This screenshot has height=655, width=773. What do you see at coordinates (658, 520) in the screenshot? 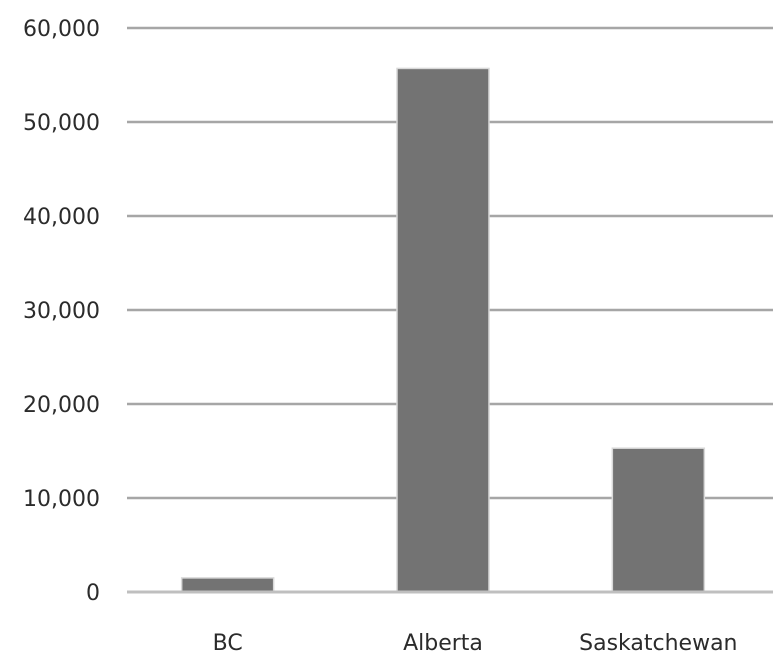
I see `bar-saskatchewan` at bounding box center [658, 520].